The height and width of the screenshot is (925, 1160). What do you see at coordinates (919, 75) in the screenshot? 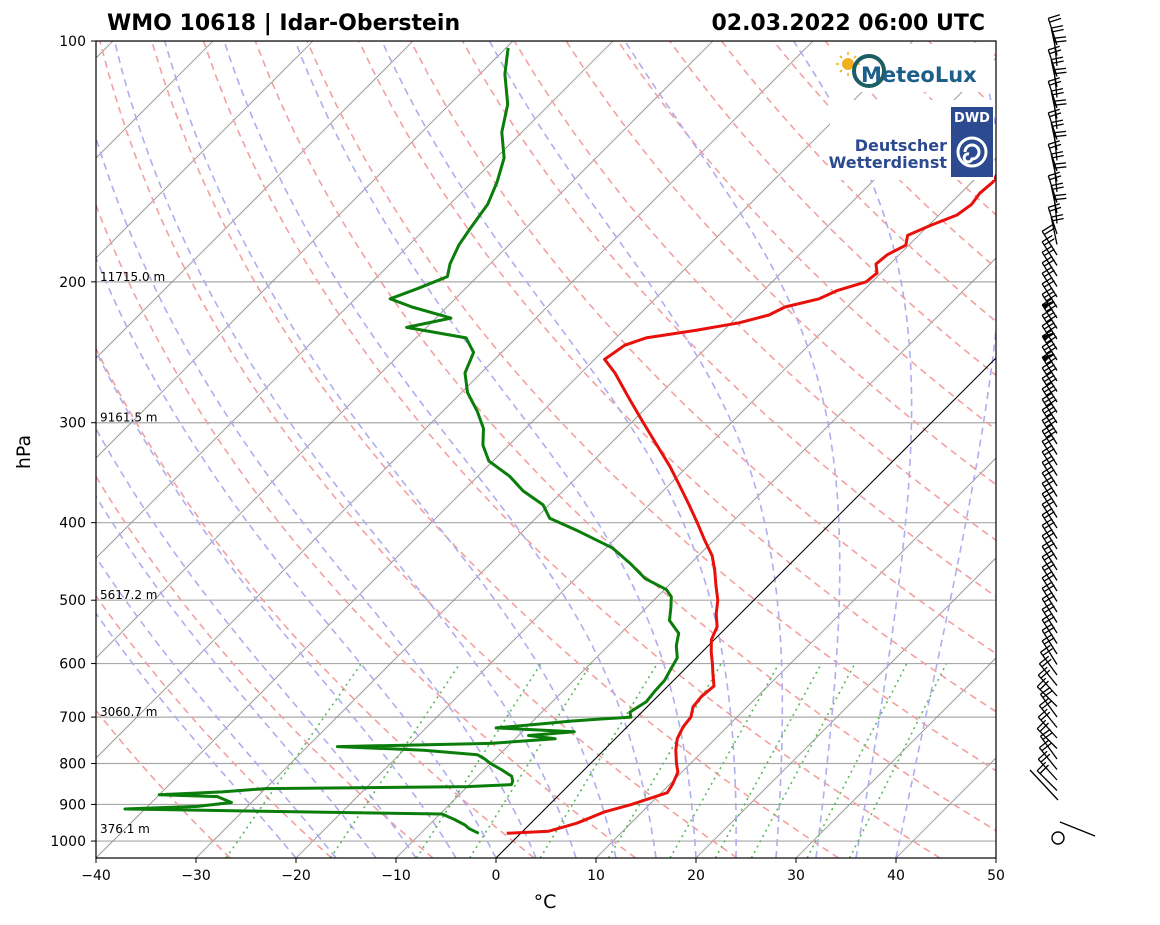
I see `meteolux-text: MeteoLux` at bounding box center [919, 75].